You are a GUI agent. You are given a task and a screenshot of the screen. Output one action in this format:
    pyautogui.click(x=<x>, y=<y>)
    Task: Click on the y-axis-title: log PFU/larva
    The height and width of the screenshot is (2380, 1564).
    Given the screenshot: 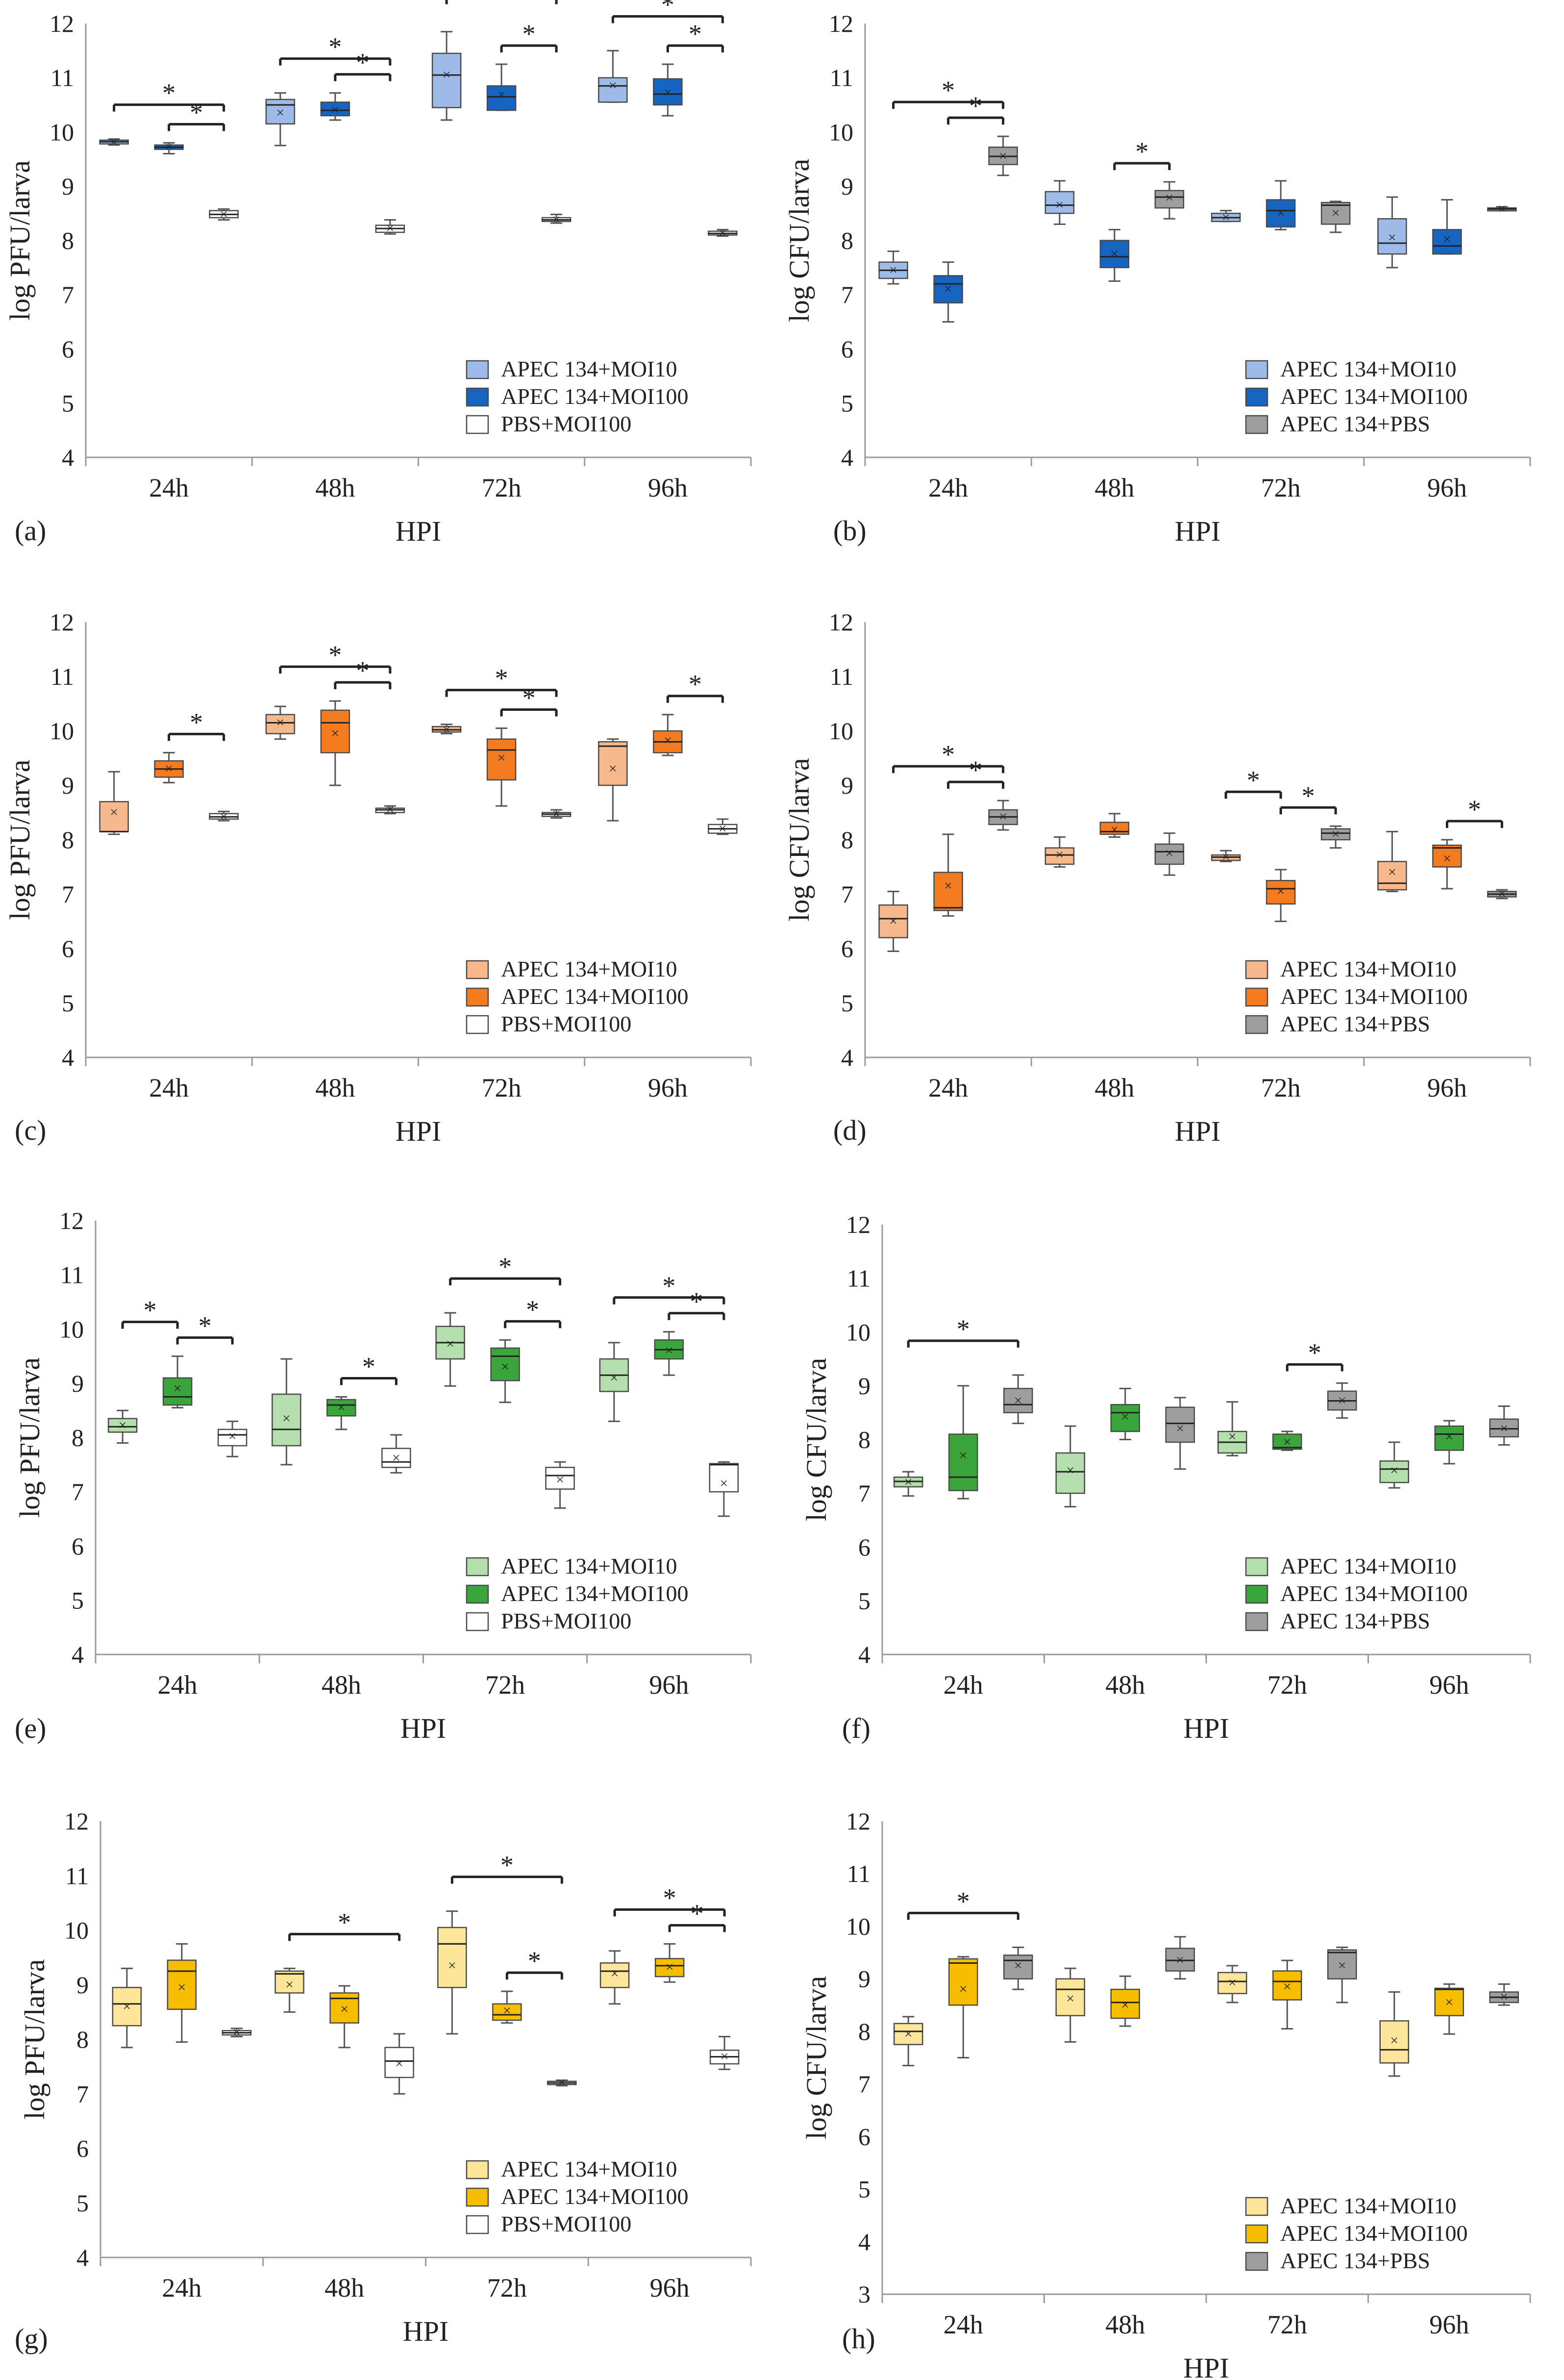 What is the action you would take?
    pyautogui.click(x=20, y=240)
    